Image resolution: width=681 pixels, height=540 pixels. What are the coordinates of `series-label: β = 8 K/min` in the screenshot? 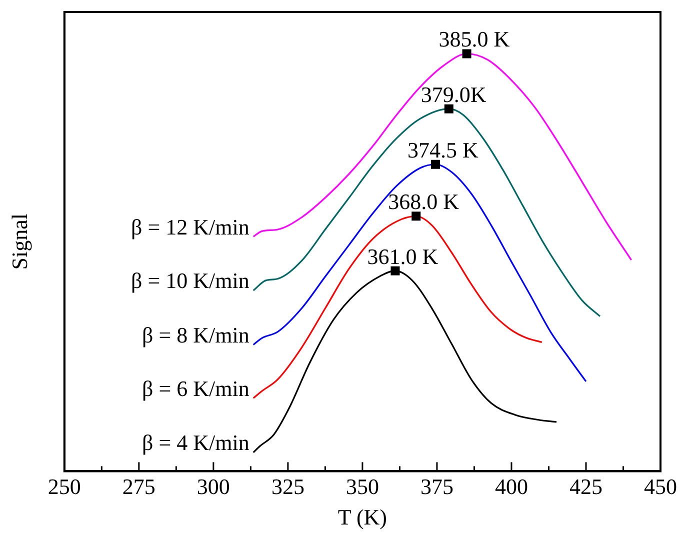 It's located at (196, 335).